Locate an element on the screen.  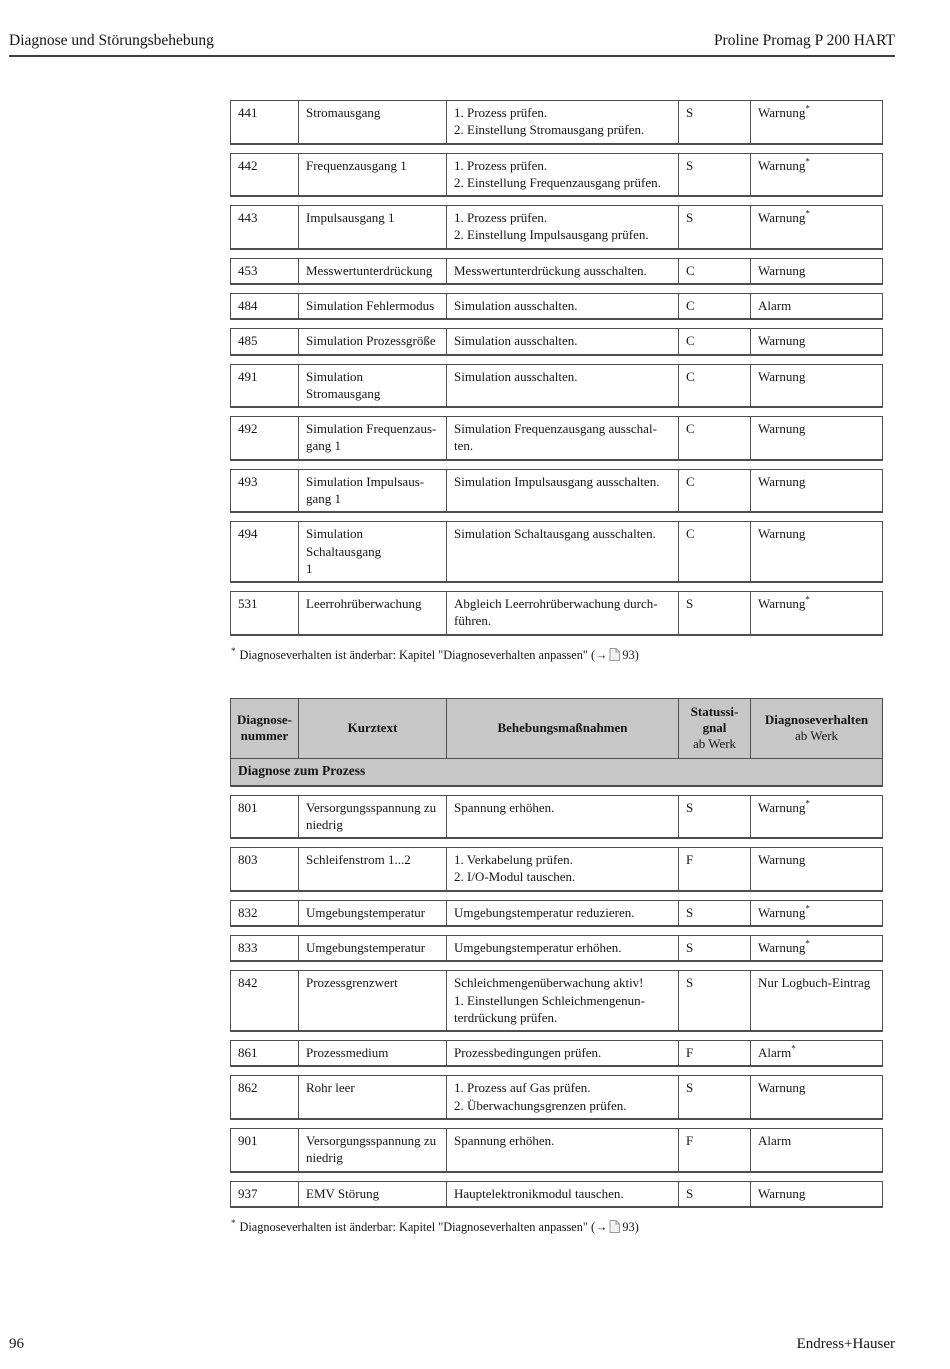
cell-kurztext: Simulation Stromausgang is located at coordinates (373, 385).